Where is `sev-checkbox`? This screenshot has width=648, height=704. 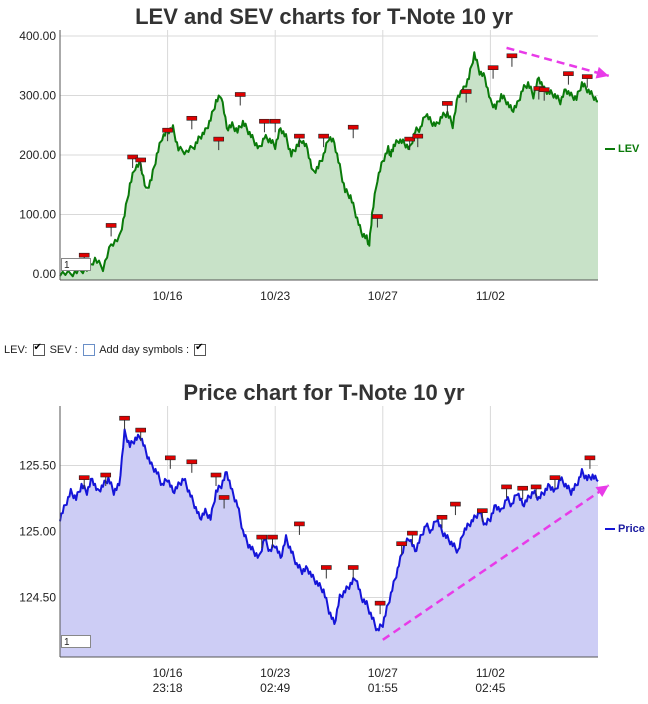 sev-checkbox is located at coordinates (88, 350).